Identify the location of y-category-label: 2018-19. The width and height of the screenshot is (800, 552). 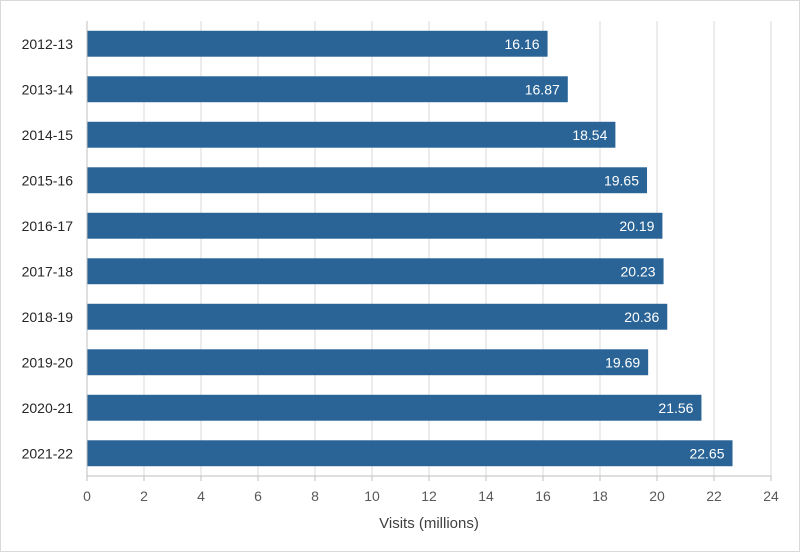
(48, 317).